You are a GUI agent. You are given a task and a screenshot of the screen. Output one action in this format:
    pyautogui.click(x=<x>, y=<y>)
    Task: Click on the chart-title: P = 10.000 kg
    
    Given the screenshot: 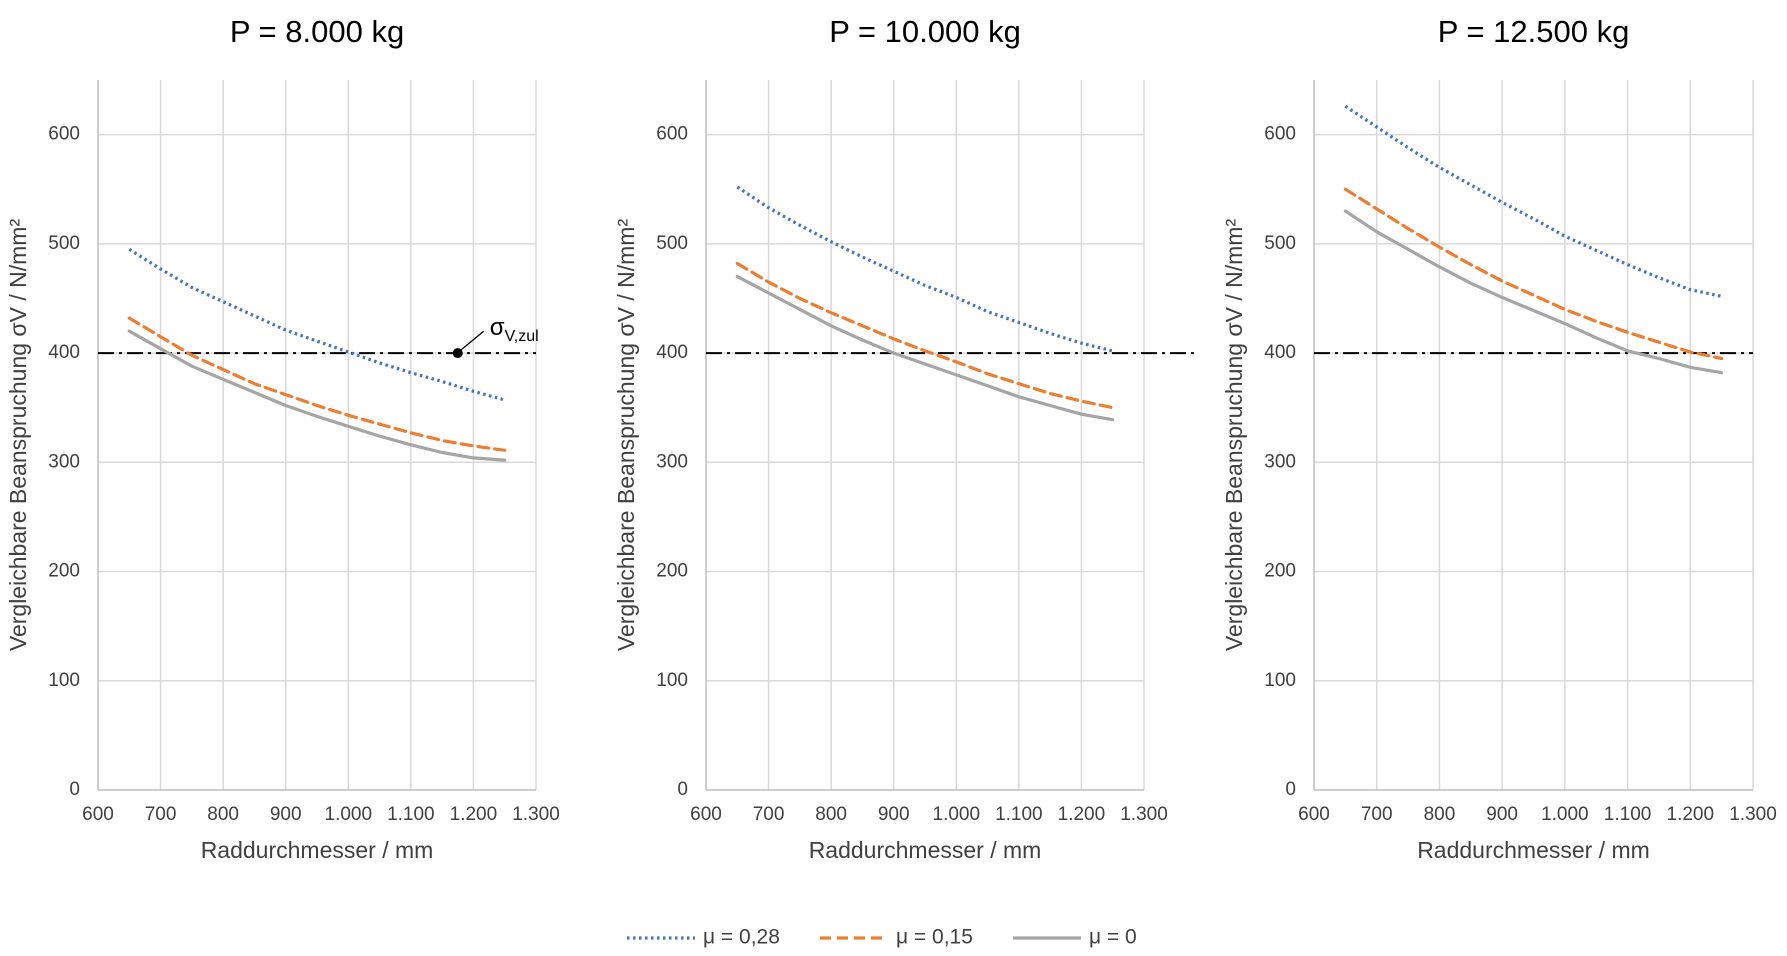 What is the action you would take?
    pyautogui.click(x=925, y=31)
    